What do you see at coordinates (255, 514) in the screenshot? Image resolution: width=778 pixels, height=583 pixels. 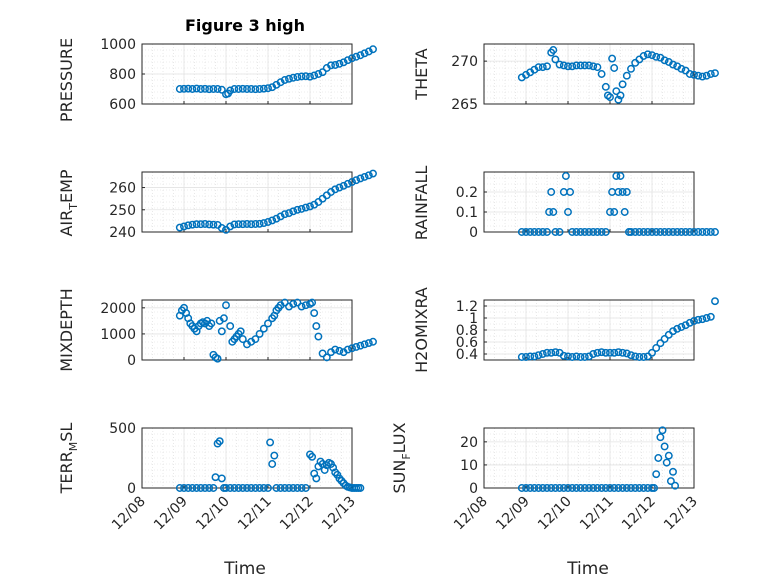 I see `terr_msl-xtick-label: 12/11` at bounding box center [255, 514].